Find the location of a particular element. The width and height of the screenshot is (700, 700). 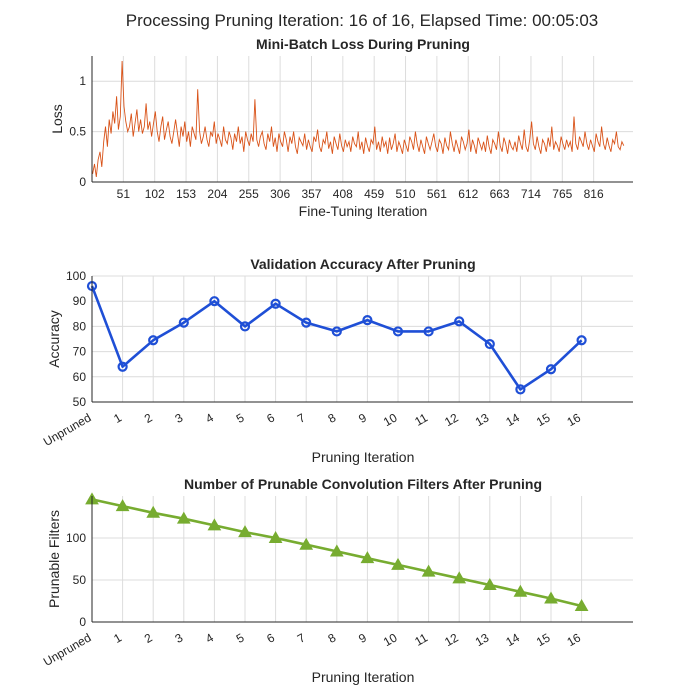

x-tick-label: 153 is located at coordinates (186, 194).